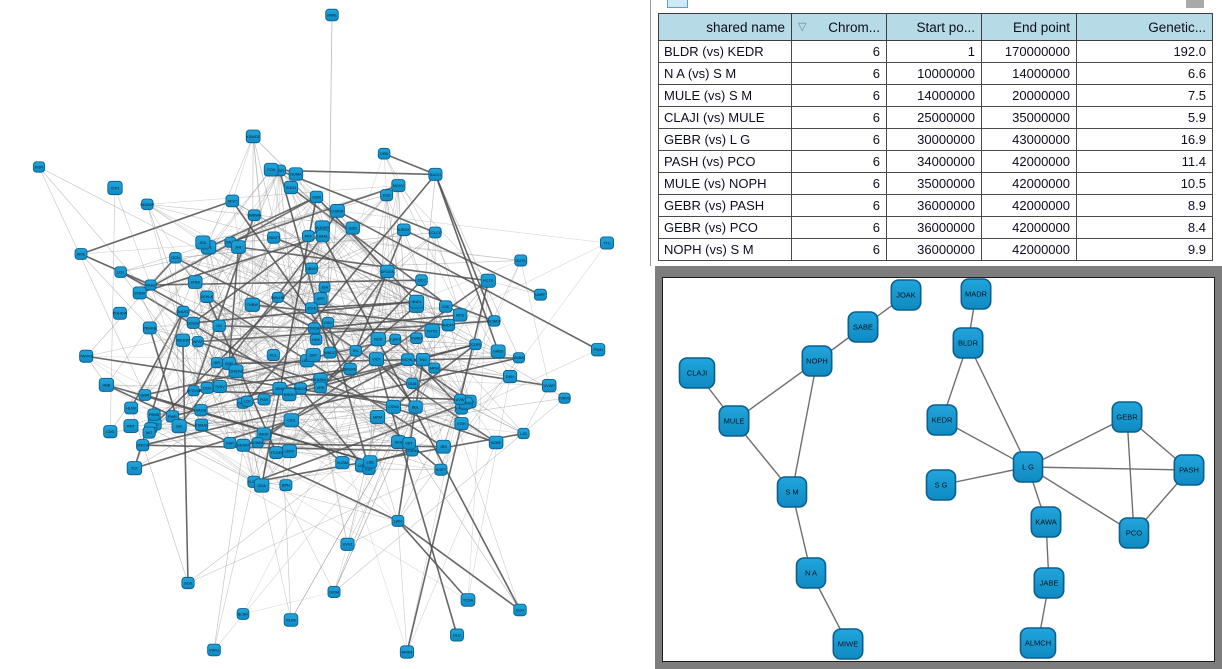 The width and height of the screenshot is (1222, 669). What do you see at coordinates (725, 27) in the screenshot?
I see `column-header-sharedname: shared name` at bounding box center [725, 27].